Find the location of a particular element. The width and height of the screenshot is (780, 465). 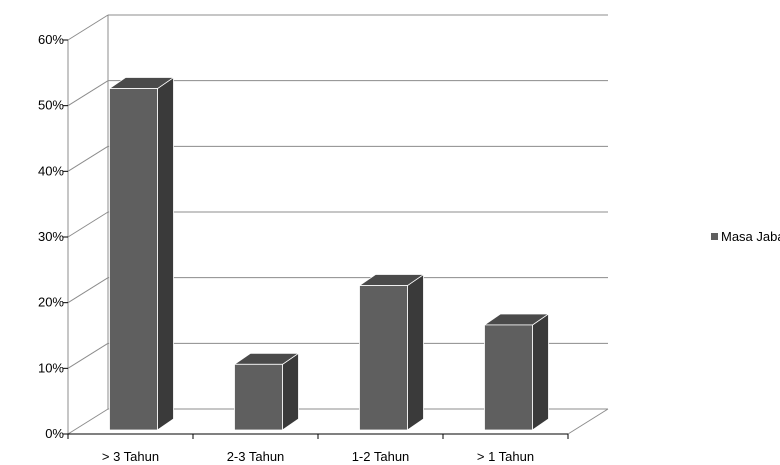

y-tick-label: 0% is located at coordinates (54, 433).